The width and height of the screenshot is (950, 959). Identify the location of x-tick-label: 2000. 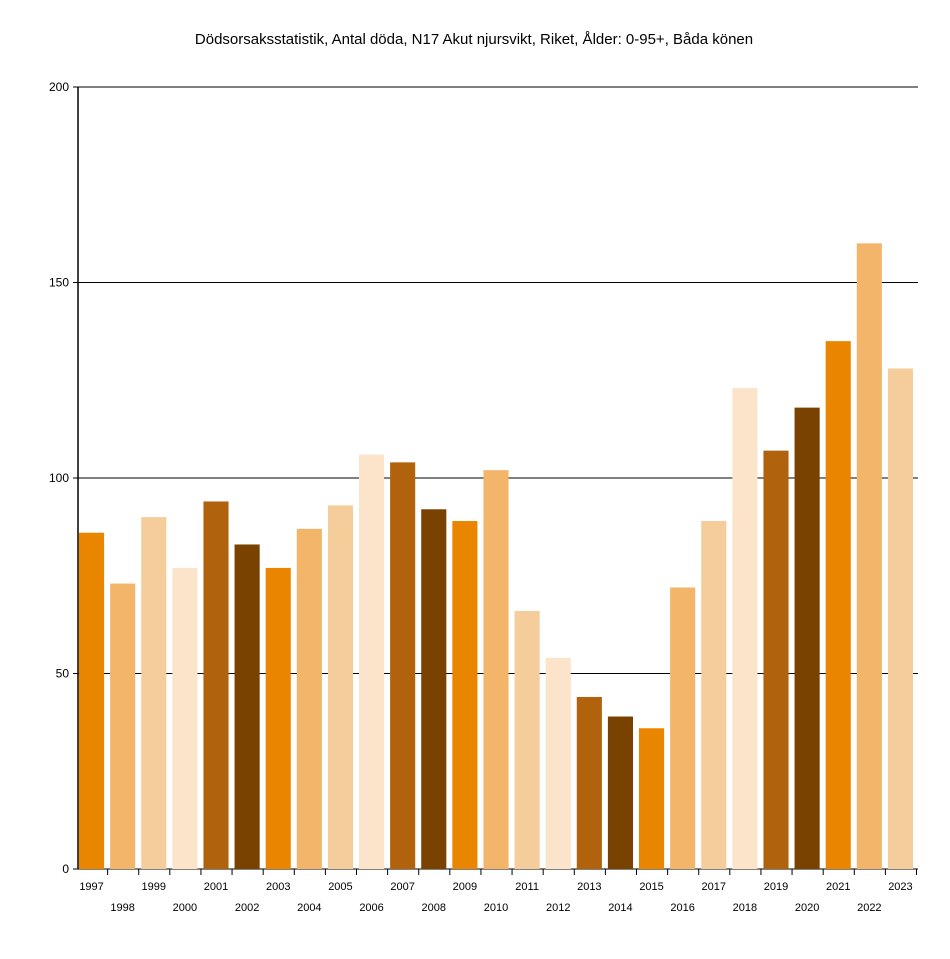
(185, 908).